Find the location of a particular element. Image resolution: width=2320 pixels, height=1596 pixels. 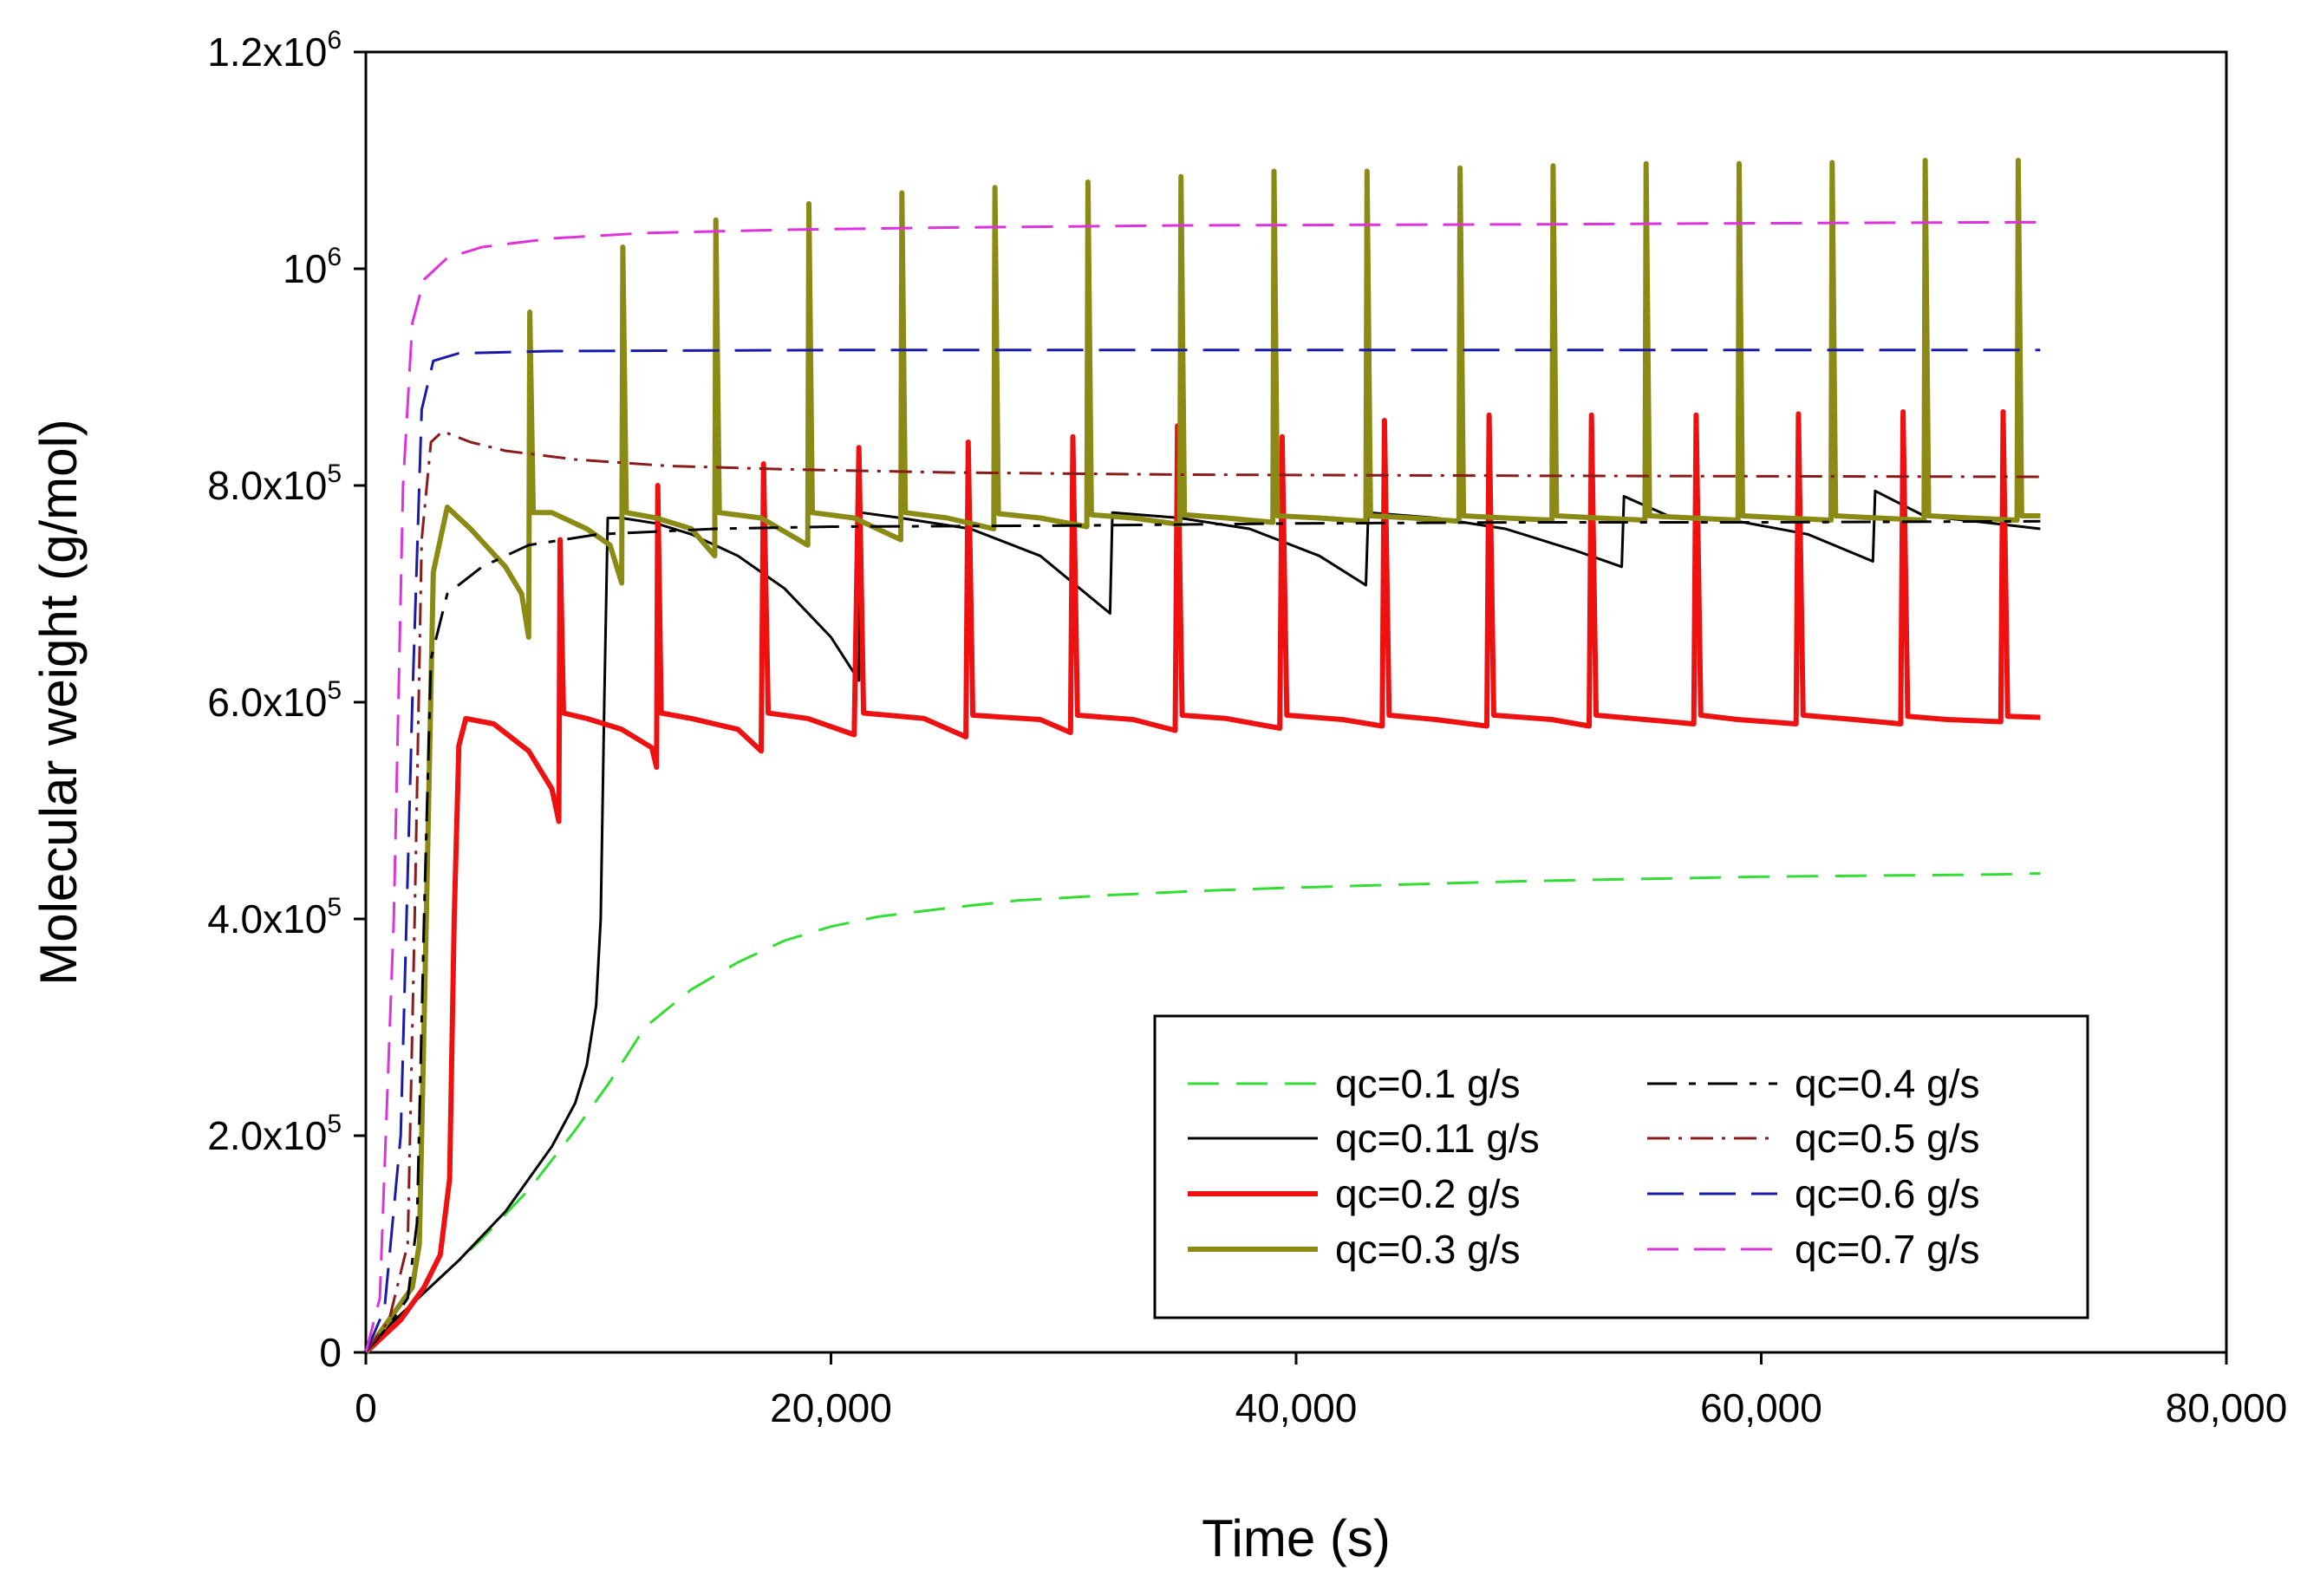

x-axis: 0 20,000 40,000 60,000 80,000 is located at coordinates (1321, 1391).